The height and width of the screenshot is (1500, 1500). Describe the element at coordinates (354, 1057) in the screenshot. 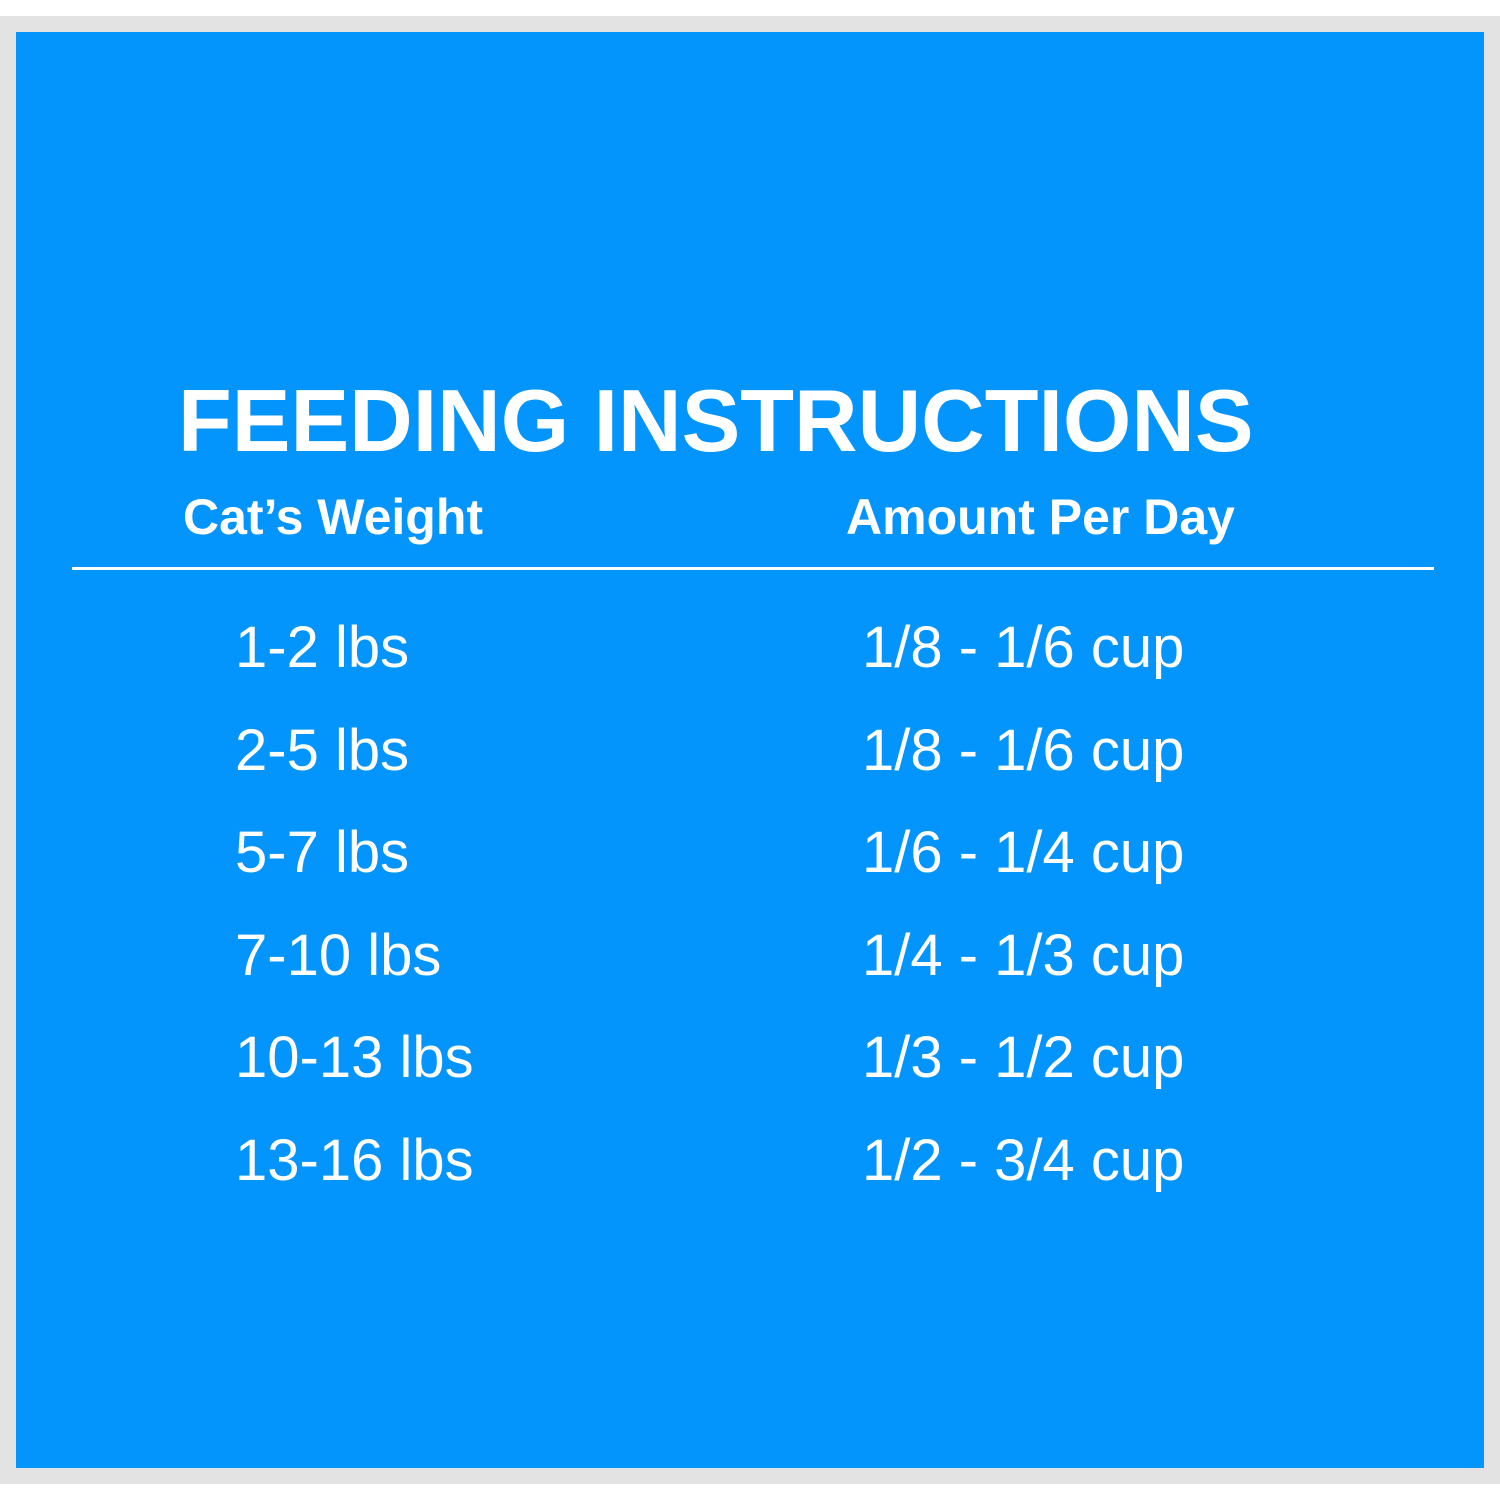

I see `table-cell: 10-13 lbs` at that location.